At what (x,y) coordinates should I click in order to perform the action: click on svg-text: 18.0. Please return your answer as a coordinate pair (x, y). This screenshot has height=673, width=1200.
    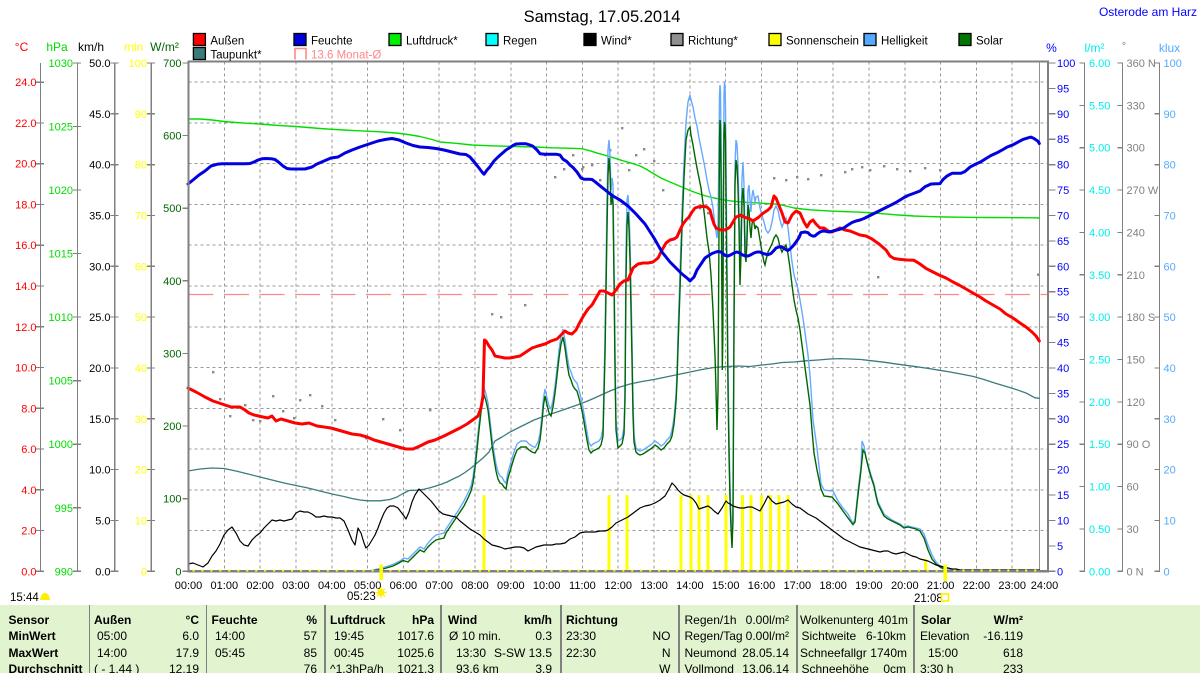
    Looking at the image, I should click on (25, 206).